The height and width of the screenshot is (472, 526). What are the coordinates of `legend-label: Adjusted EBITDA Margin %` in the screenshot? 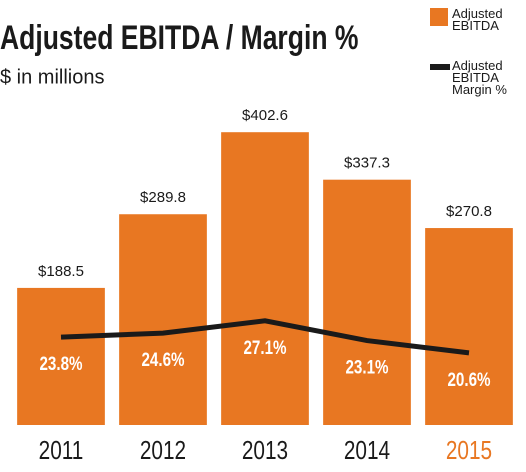 It's located at (479, 77).